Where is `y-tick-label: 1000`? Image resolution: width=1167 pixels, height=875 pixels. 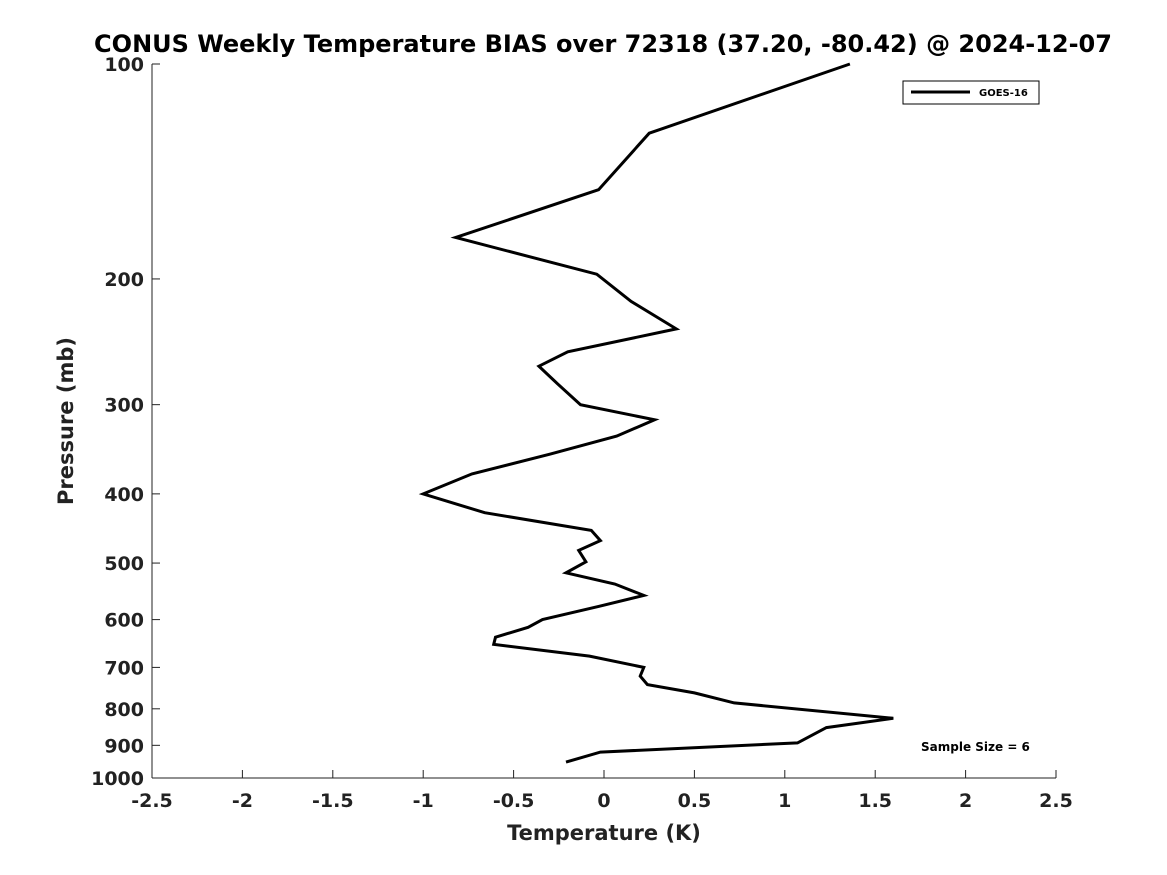
y-tick-label: 1000 is located at coordinates (117, 779).